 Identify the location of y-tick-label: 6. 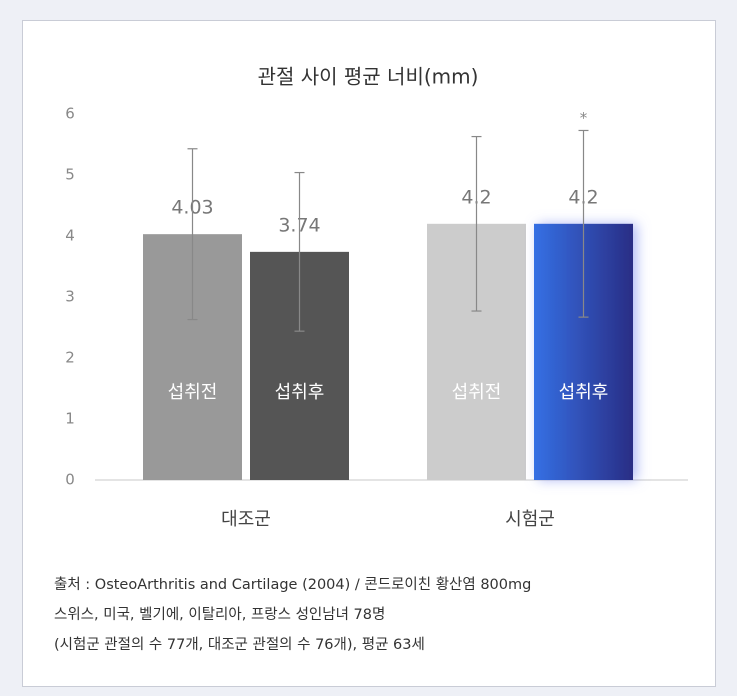
(70, 114).